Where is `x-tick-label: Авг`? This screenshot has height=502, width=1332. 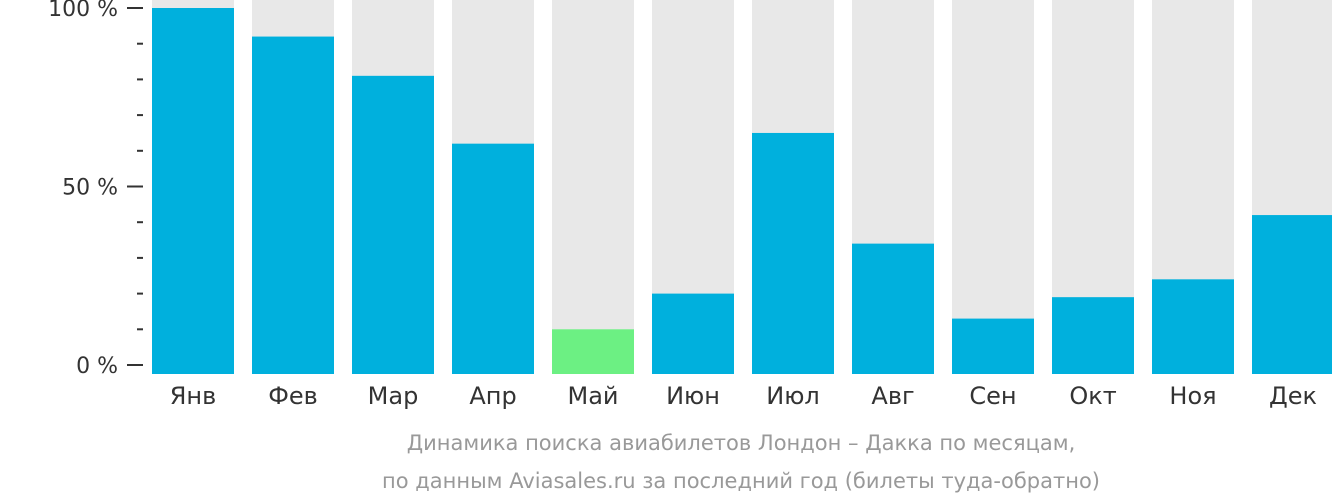
x-tick-label: Авг is located at coordinates (892, 396).